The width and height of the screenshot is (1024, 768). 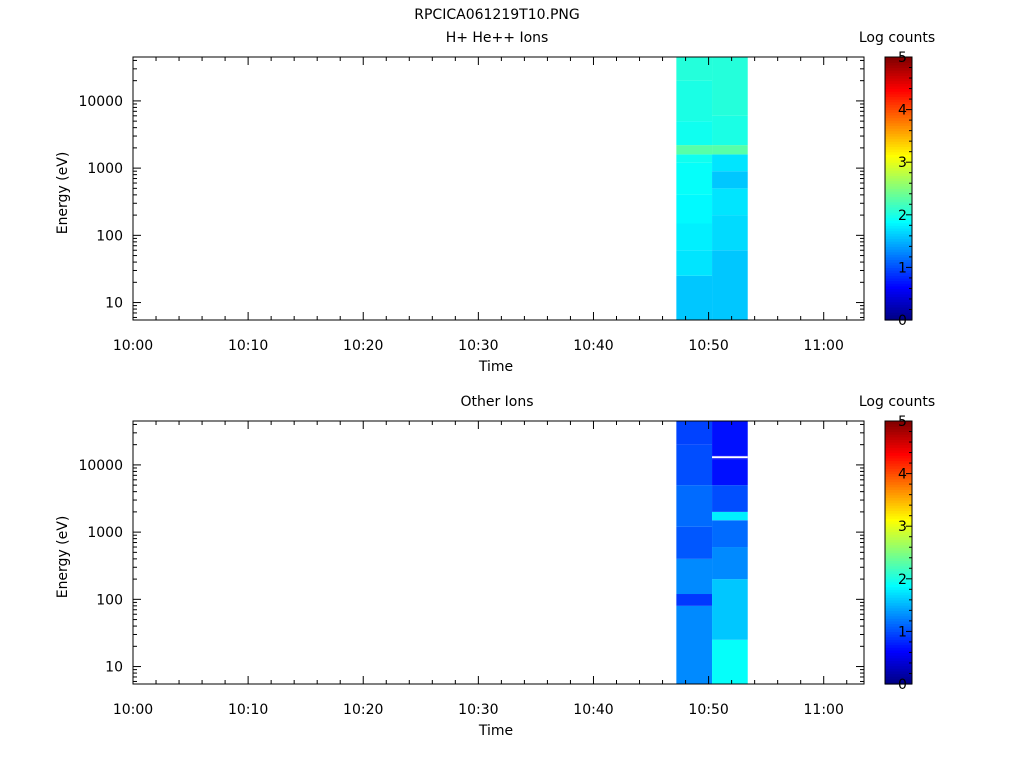 I want to click on colorbar-tick-label: 2, so click(x=902, y=580).